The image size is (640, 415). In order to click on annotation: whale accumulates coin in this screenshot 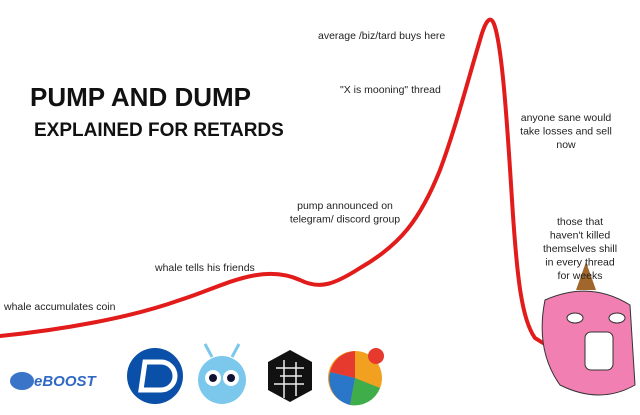, I will do `click(59, 307)`.